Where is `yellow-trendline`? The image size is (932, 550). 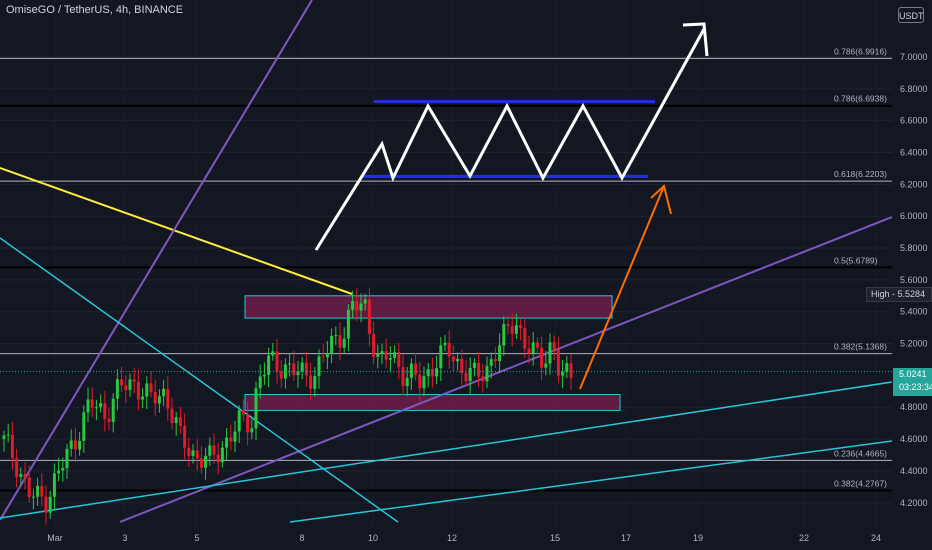
yellow-trendline is located at coordinates (176, 231).